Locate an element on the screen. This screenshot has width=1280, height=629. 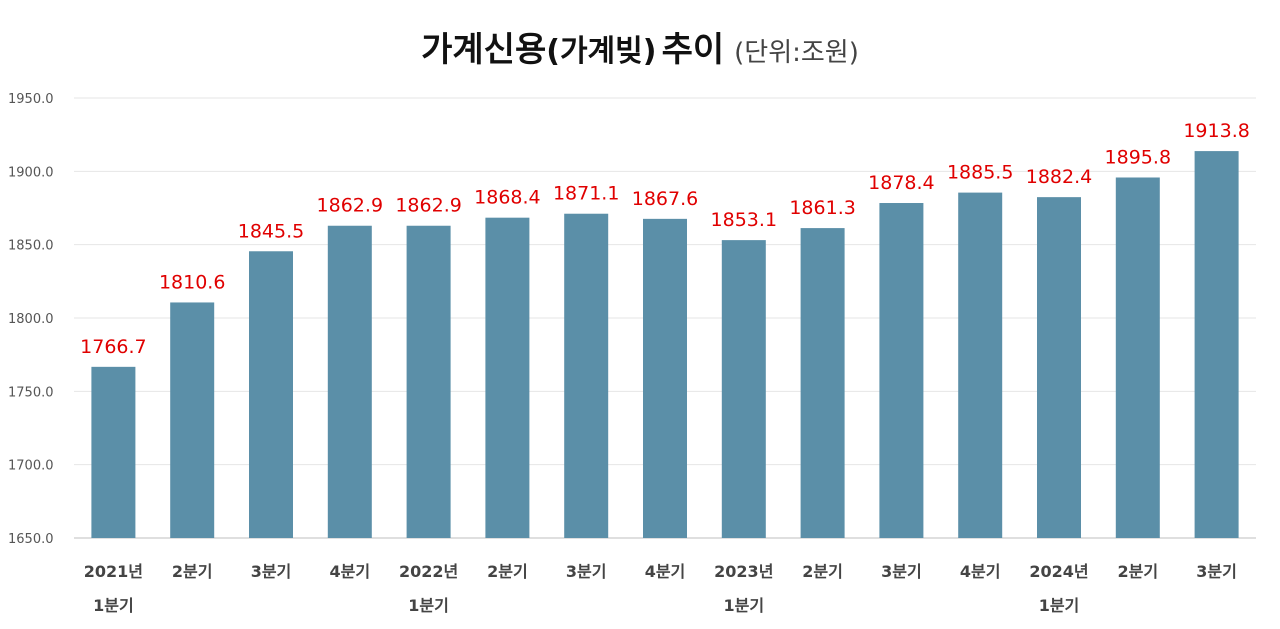
x-tick-label: 2021년 is located at coordinates (113, 571).